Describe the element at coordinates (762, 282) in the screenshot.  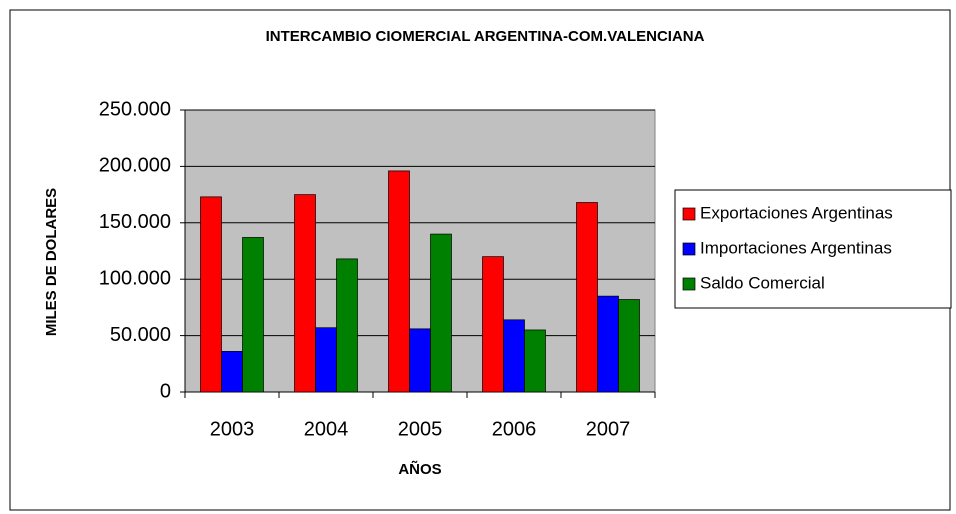
I see `legend-label: Saldo Comercial` at that location.